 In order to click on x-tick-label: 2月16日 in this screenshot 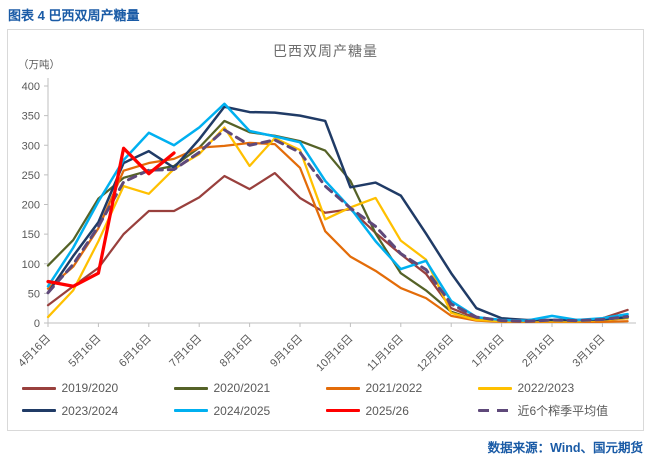, I will do `click(538, 351)`.